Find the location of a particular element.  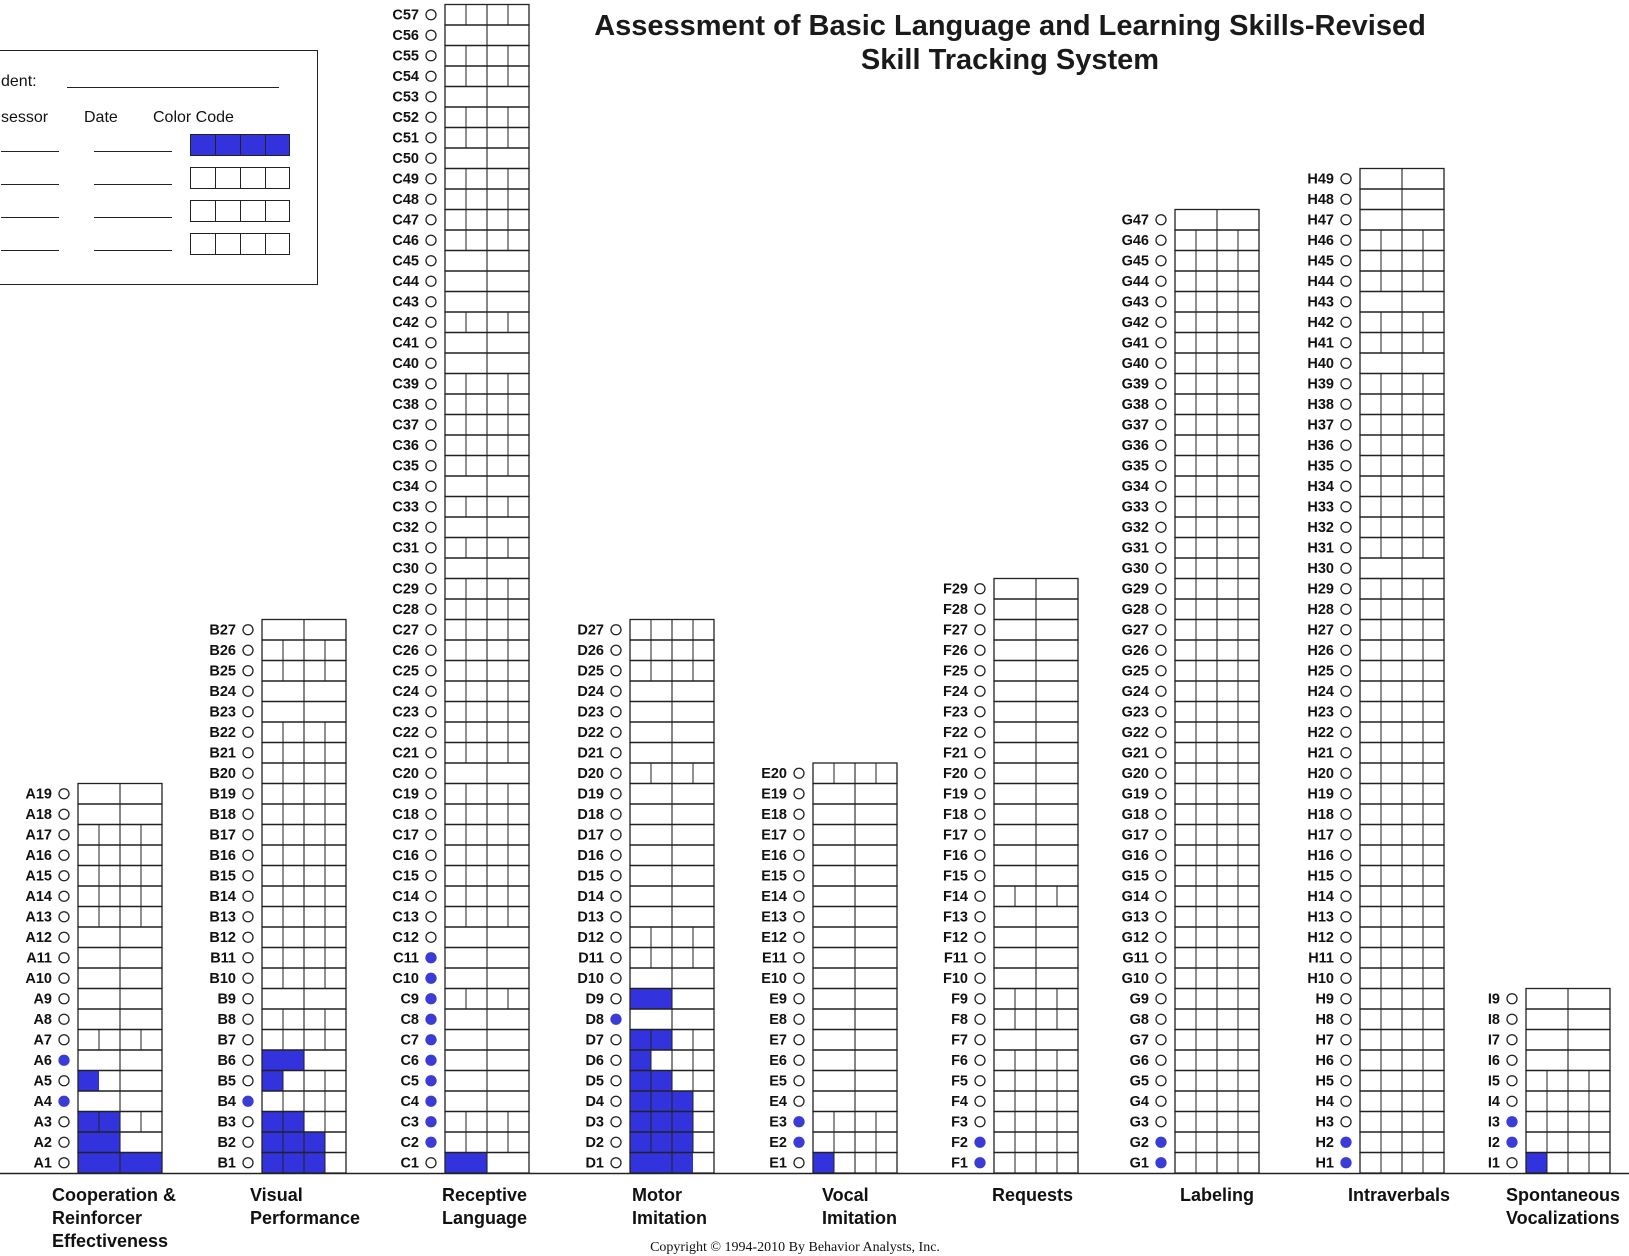

item-dot-d4 is located at coordinates (616, 1101).